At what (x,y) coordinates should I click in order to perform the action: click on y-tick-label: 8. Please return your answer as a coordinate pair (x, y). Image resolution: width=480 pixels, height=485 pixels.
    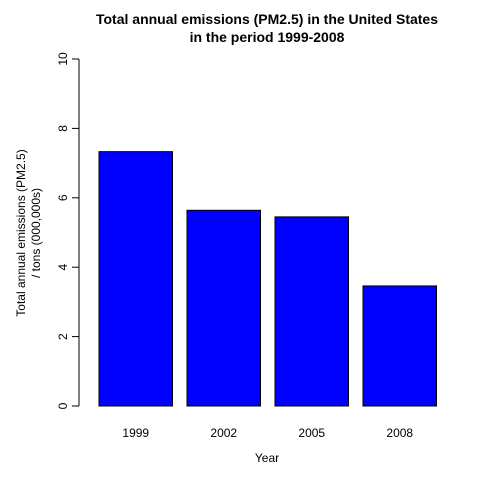
    Looking at the image, I should click on (63, 128).